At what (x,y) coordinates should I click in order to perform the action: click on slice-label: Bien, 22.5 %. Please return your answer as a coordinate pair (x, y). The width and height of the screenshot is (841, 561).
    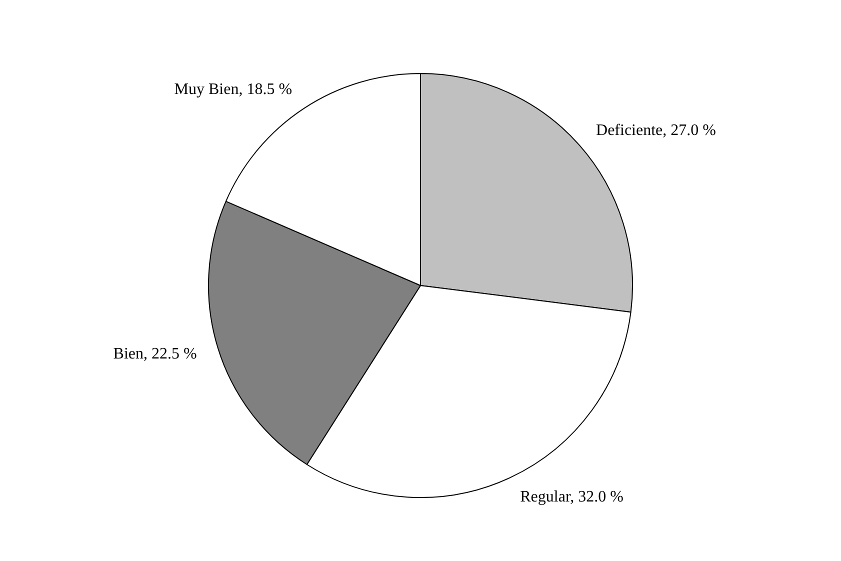
    Looking at the image, I should click on (155, 354).